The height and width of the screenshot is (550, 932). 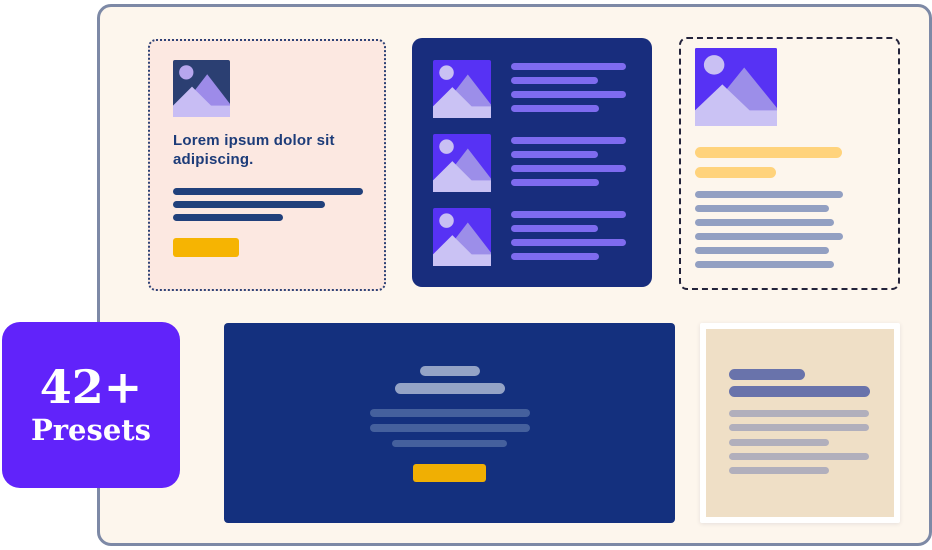 What do you see at coordinates (811, 383) in the screenshot?
I see `skeleton-lines-title` at bounding box center [811, 383].